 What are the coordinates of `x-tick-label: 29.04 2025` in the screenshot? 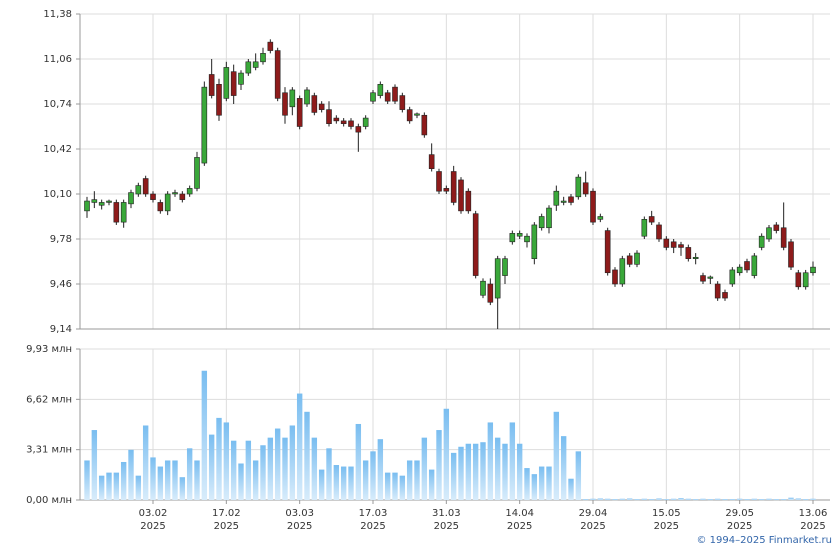 It's located at (593, 520).